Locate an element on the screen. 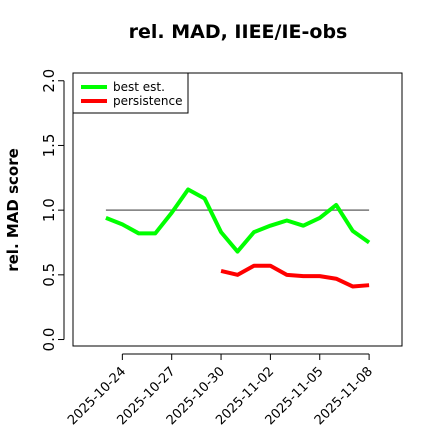 Image resolution: width=440 pixels, height=440 pixels. y-tick-label: 1.5 is located at coordinates (49, 146).